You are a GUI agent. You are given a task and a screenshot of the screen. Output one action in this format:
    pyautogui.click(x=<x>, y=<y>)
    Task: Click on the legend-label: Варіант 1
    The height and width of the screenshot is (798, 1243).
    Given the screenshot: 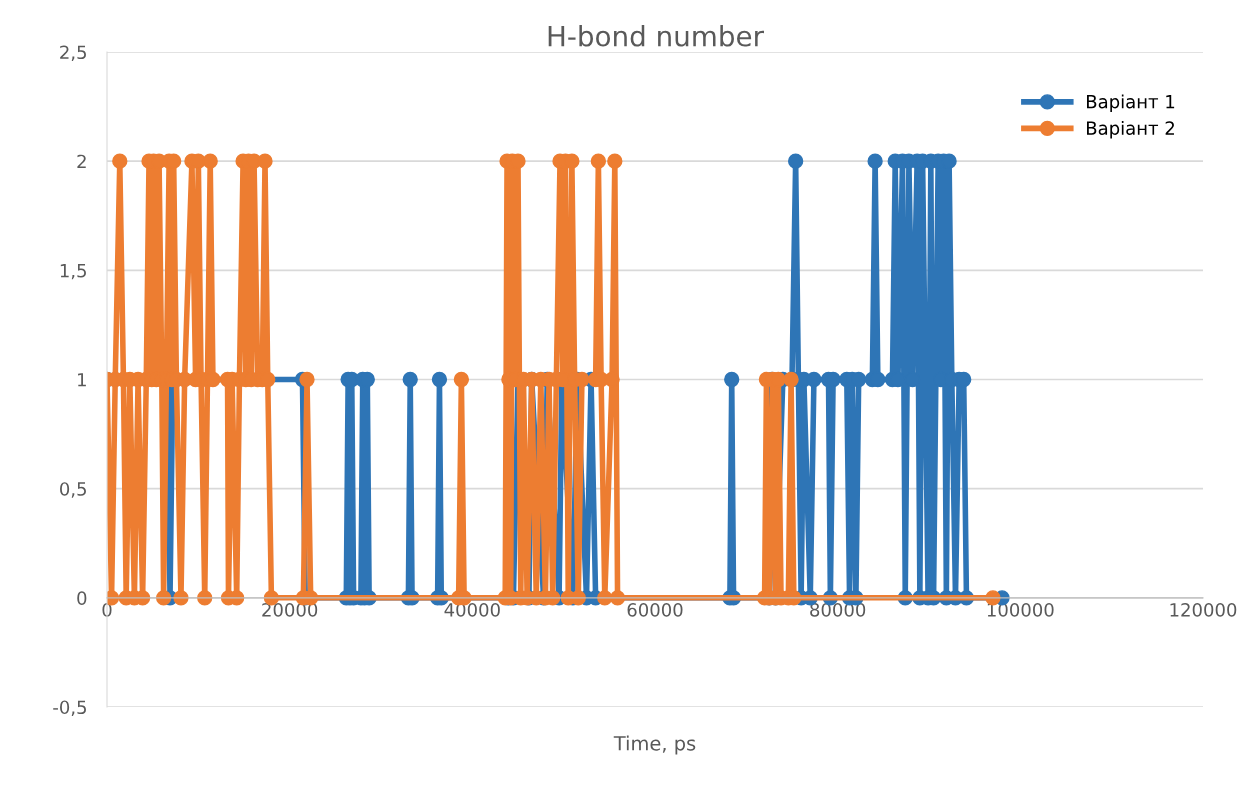 What is the action you would take?
    pyautogui.click(x=1131, y=103)
    